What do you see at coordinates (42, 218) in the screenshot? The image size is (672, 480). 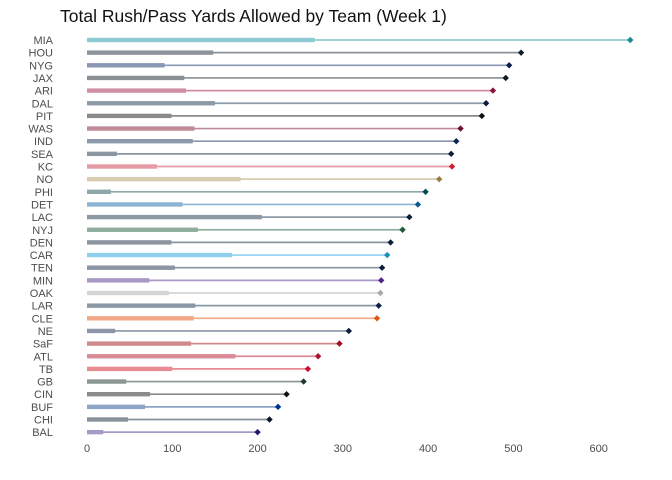 I see `y-tick-lac: LAC` at bounding box center [42, 218].